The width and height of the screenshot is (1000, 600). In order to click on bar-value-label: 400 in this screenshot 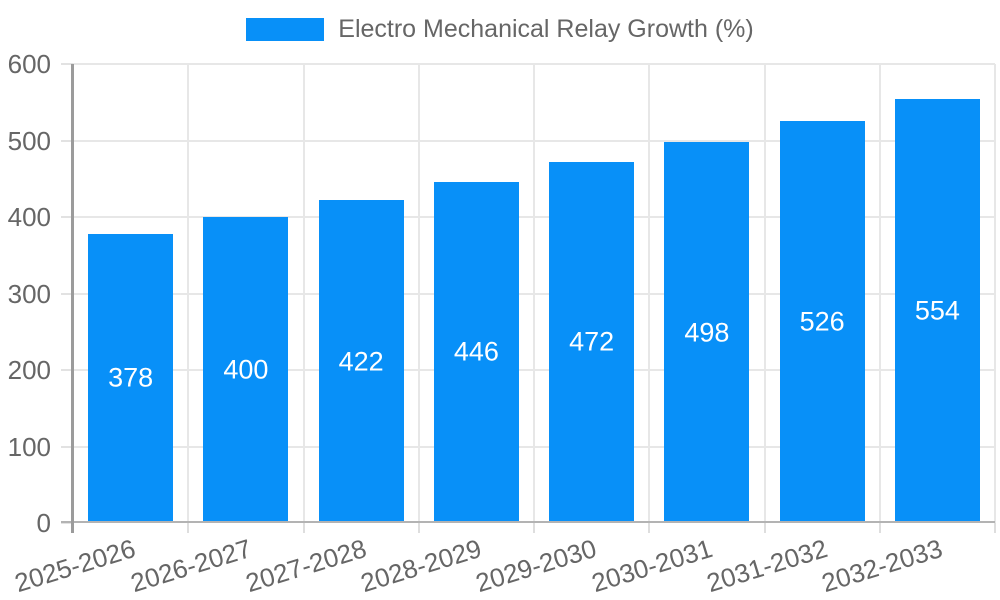, I will do `click(246, 369)`.